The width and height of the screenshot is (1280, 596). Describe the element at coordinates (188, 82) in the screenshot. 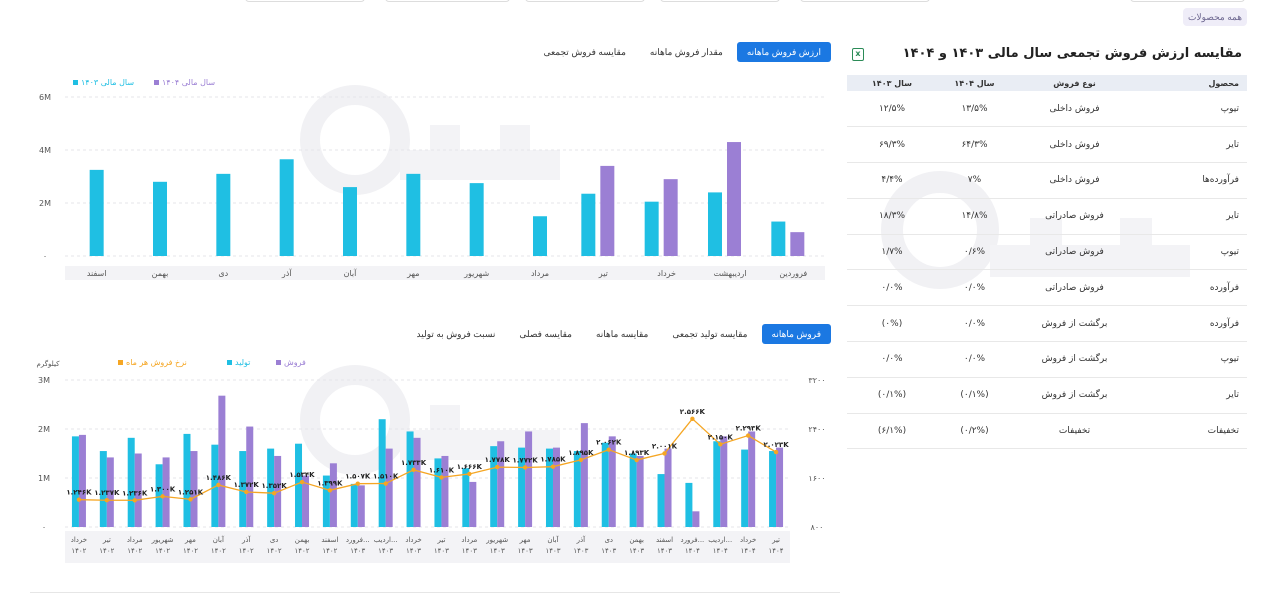

I see `legend-label-1404: سال مالی ۱۴۰۴` at that location.